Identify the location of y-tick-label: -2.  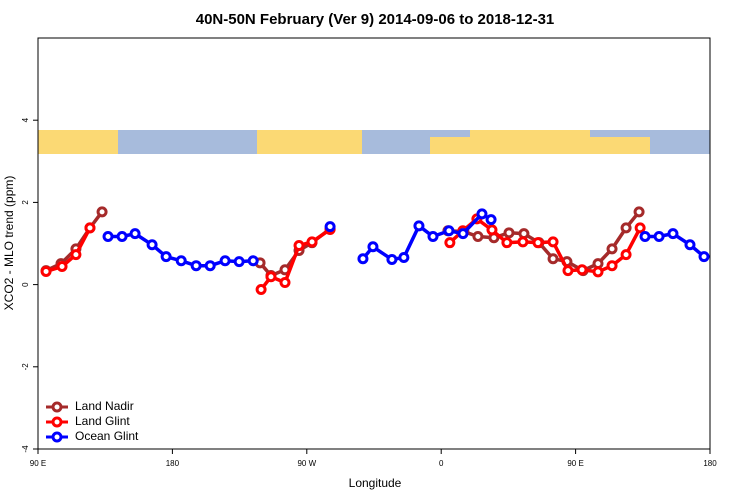
(25, 367).